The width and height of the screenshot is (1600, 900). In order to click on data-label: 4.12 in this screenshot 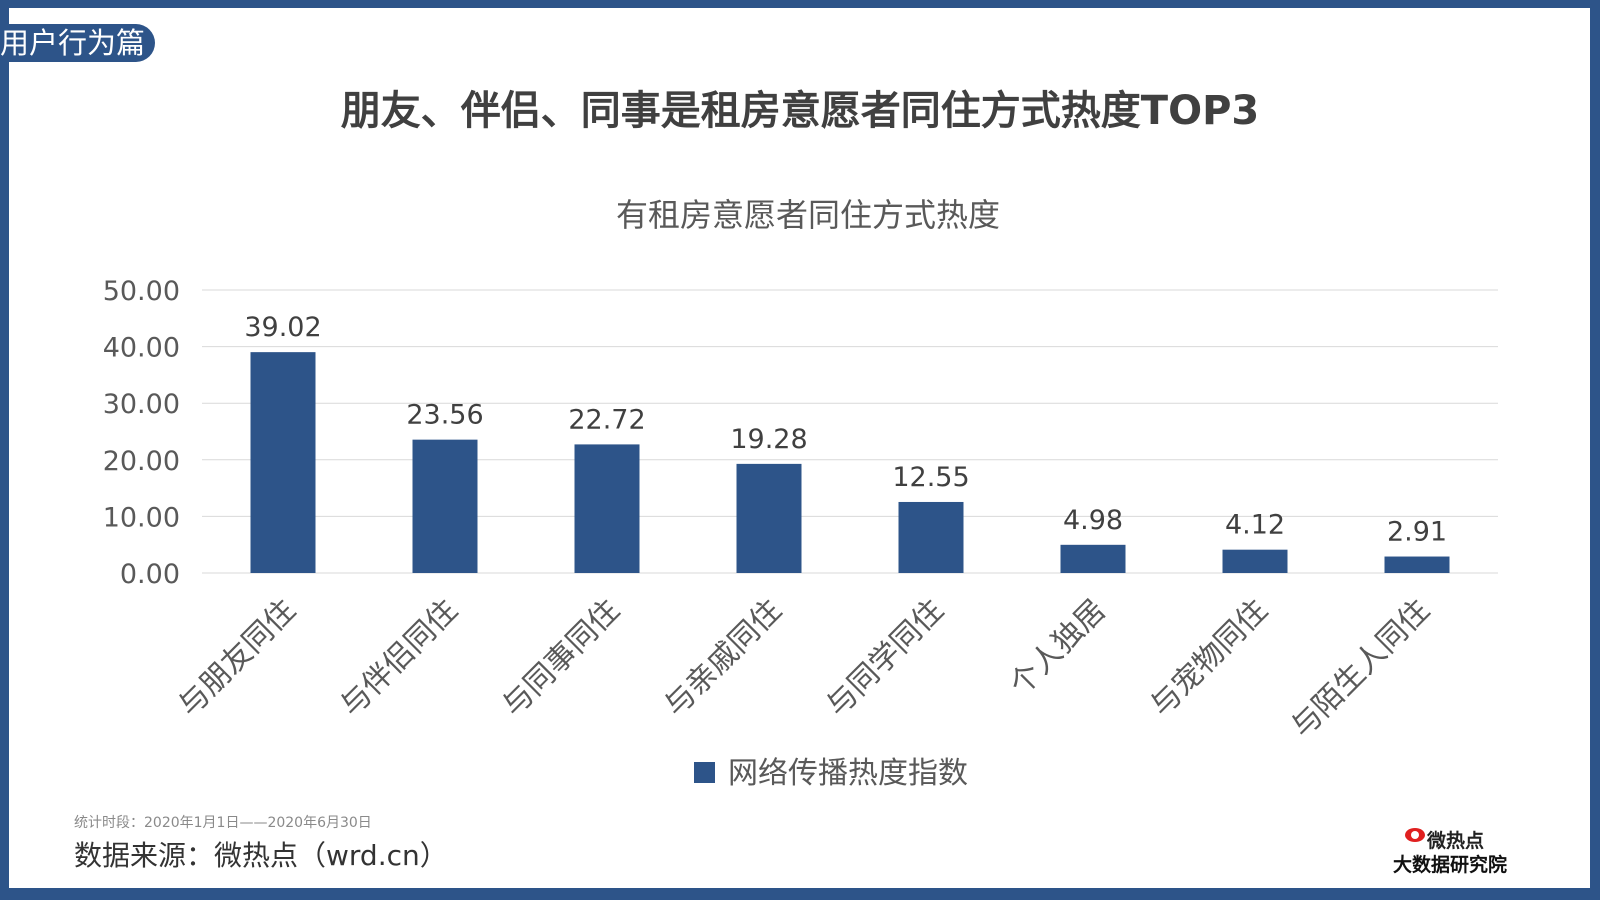, I will do `click(1255, 525)`.